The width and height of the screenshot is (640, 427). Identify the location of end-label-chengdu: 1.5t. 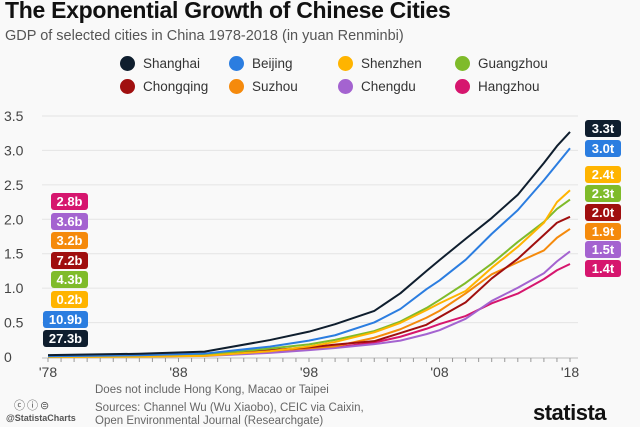
(603, 249).